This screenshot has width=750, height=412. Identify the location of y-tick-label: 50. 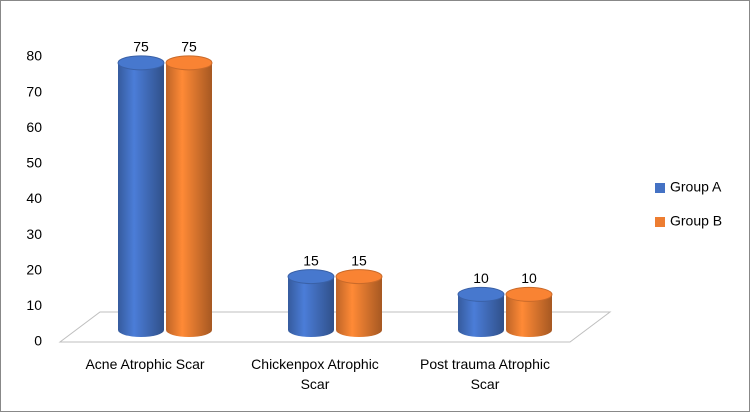
(34, 163).